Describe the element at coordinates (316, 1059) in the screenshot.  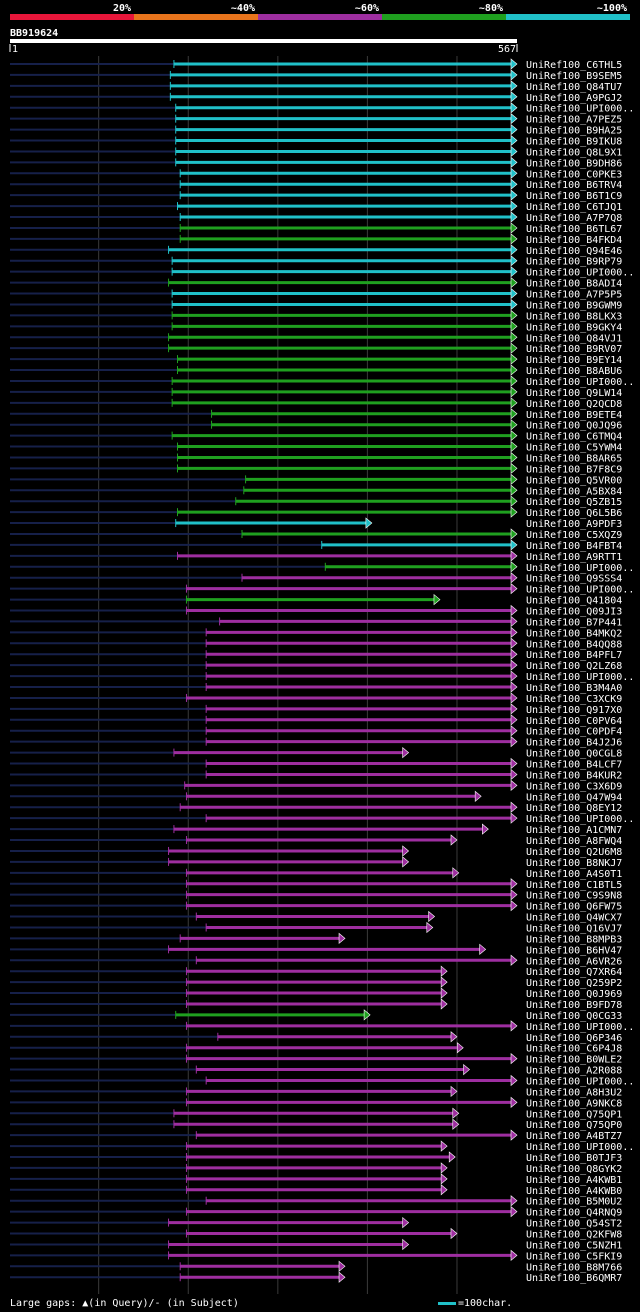
I see `hit-row: UniRef100_B0WLE2` at that location.